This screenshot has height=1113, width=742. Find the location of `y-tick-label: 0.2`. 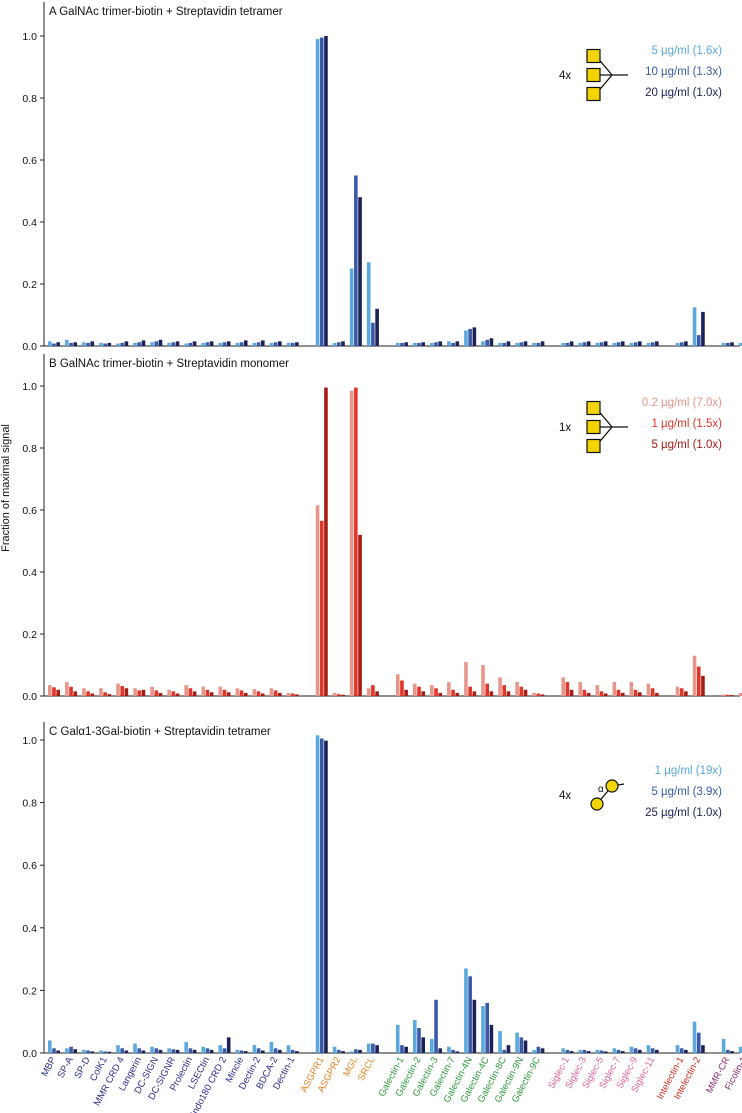

y-tick-label: 0.2 is located at coordinates (29, 991).